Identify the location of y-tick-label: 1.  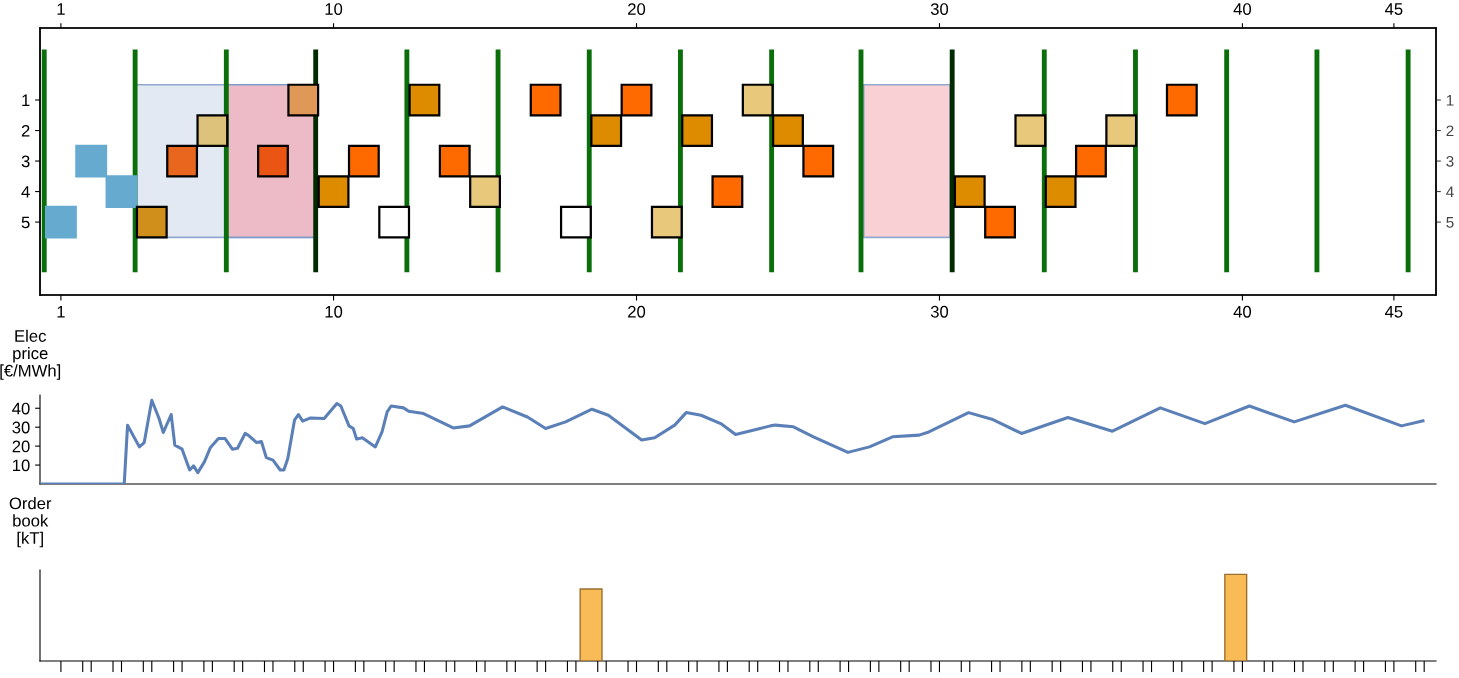
(26, 100).